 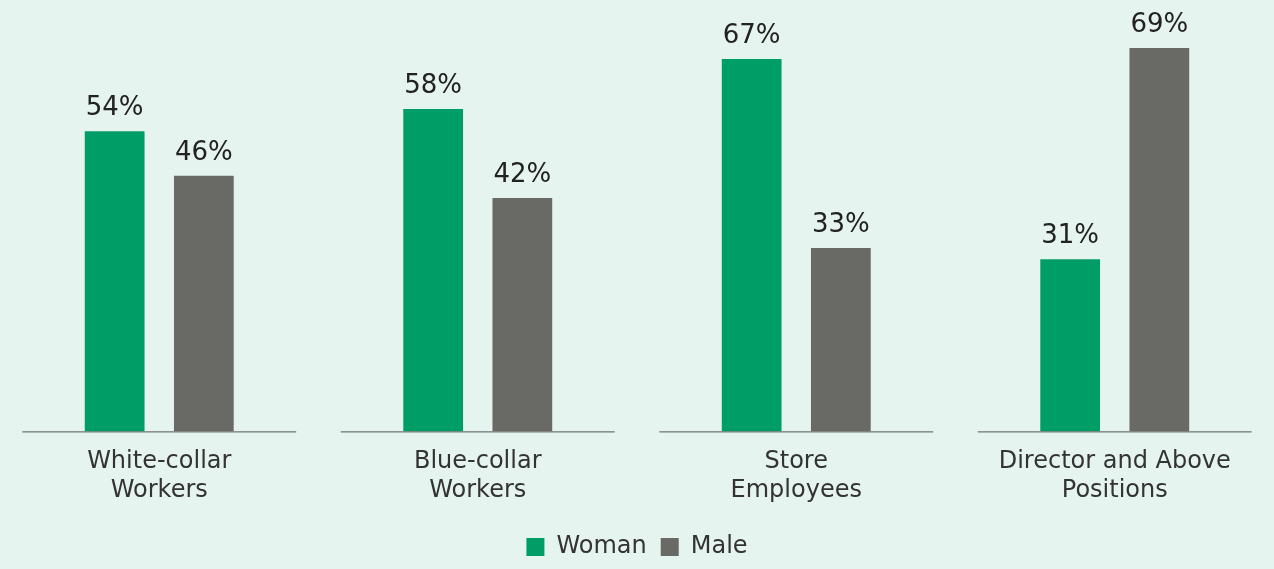 What do you see at coordinates (433, 83) in the screenshot?
I see `data-label: 58%` at bounding box center [433, 83].